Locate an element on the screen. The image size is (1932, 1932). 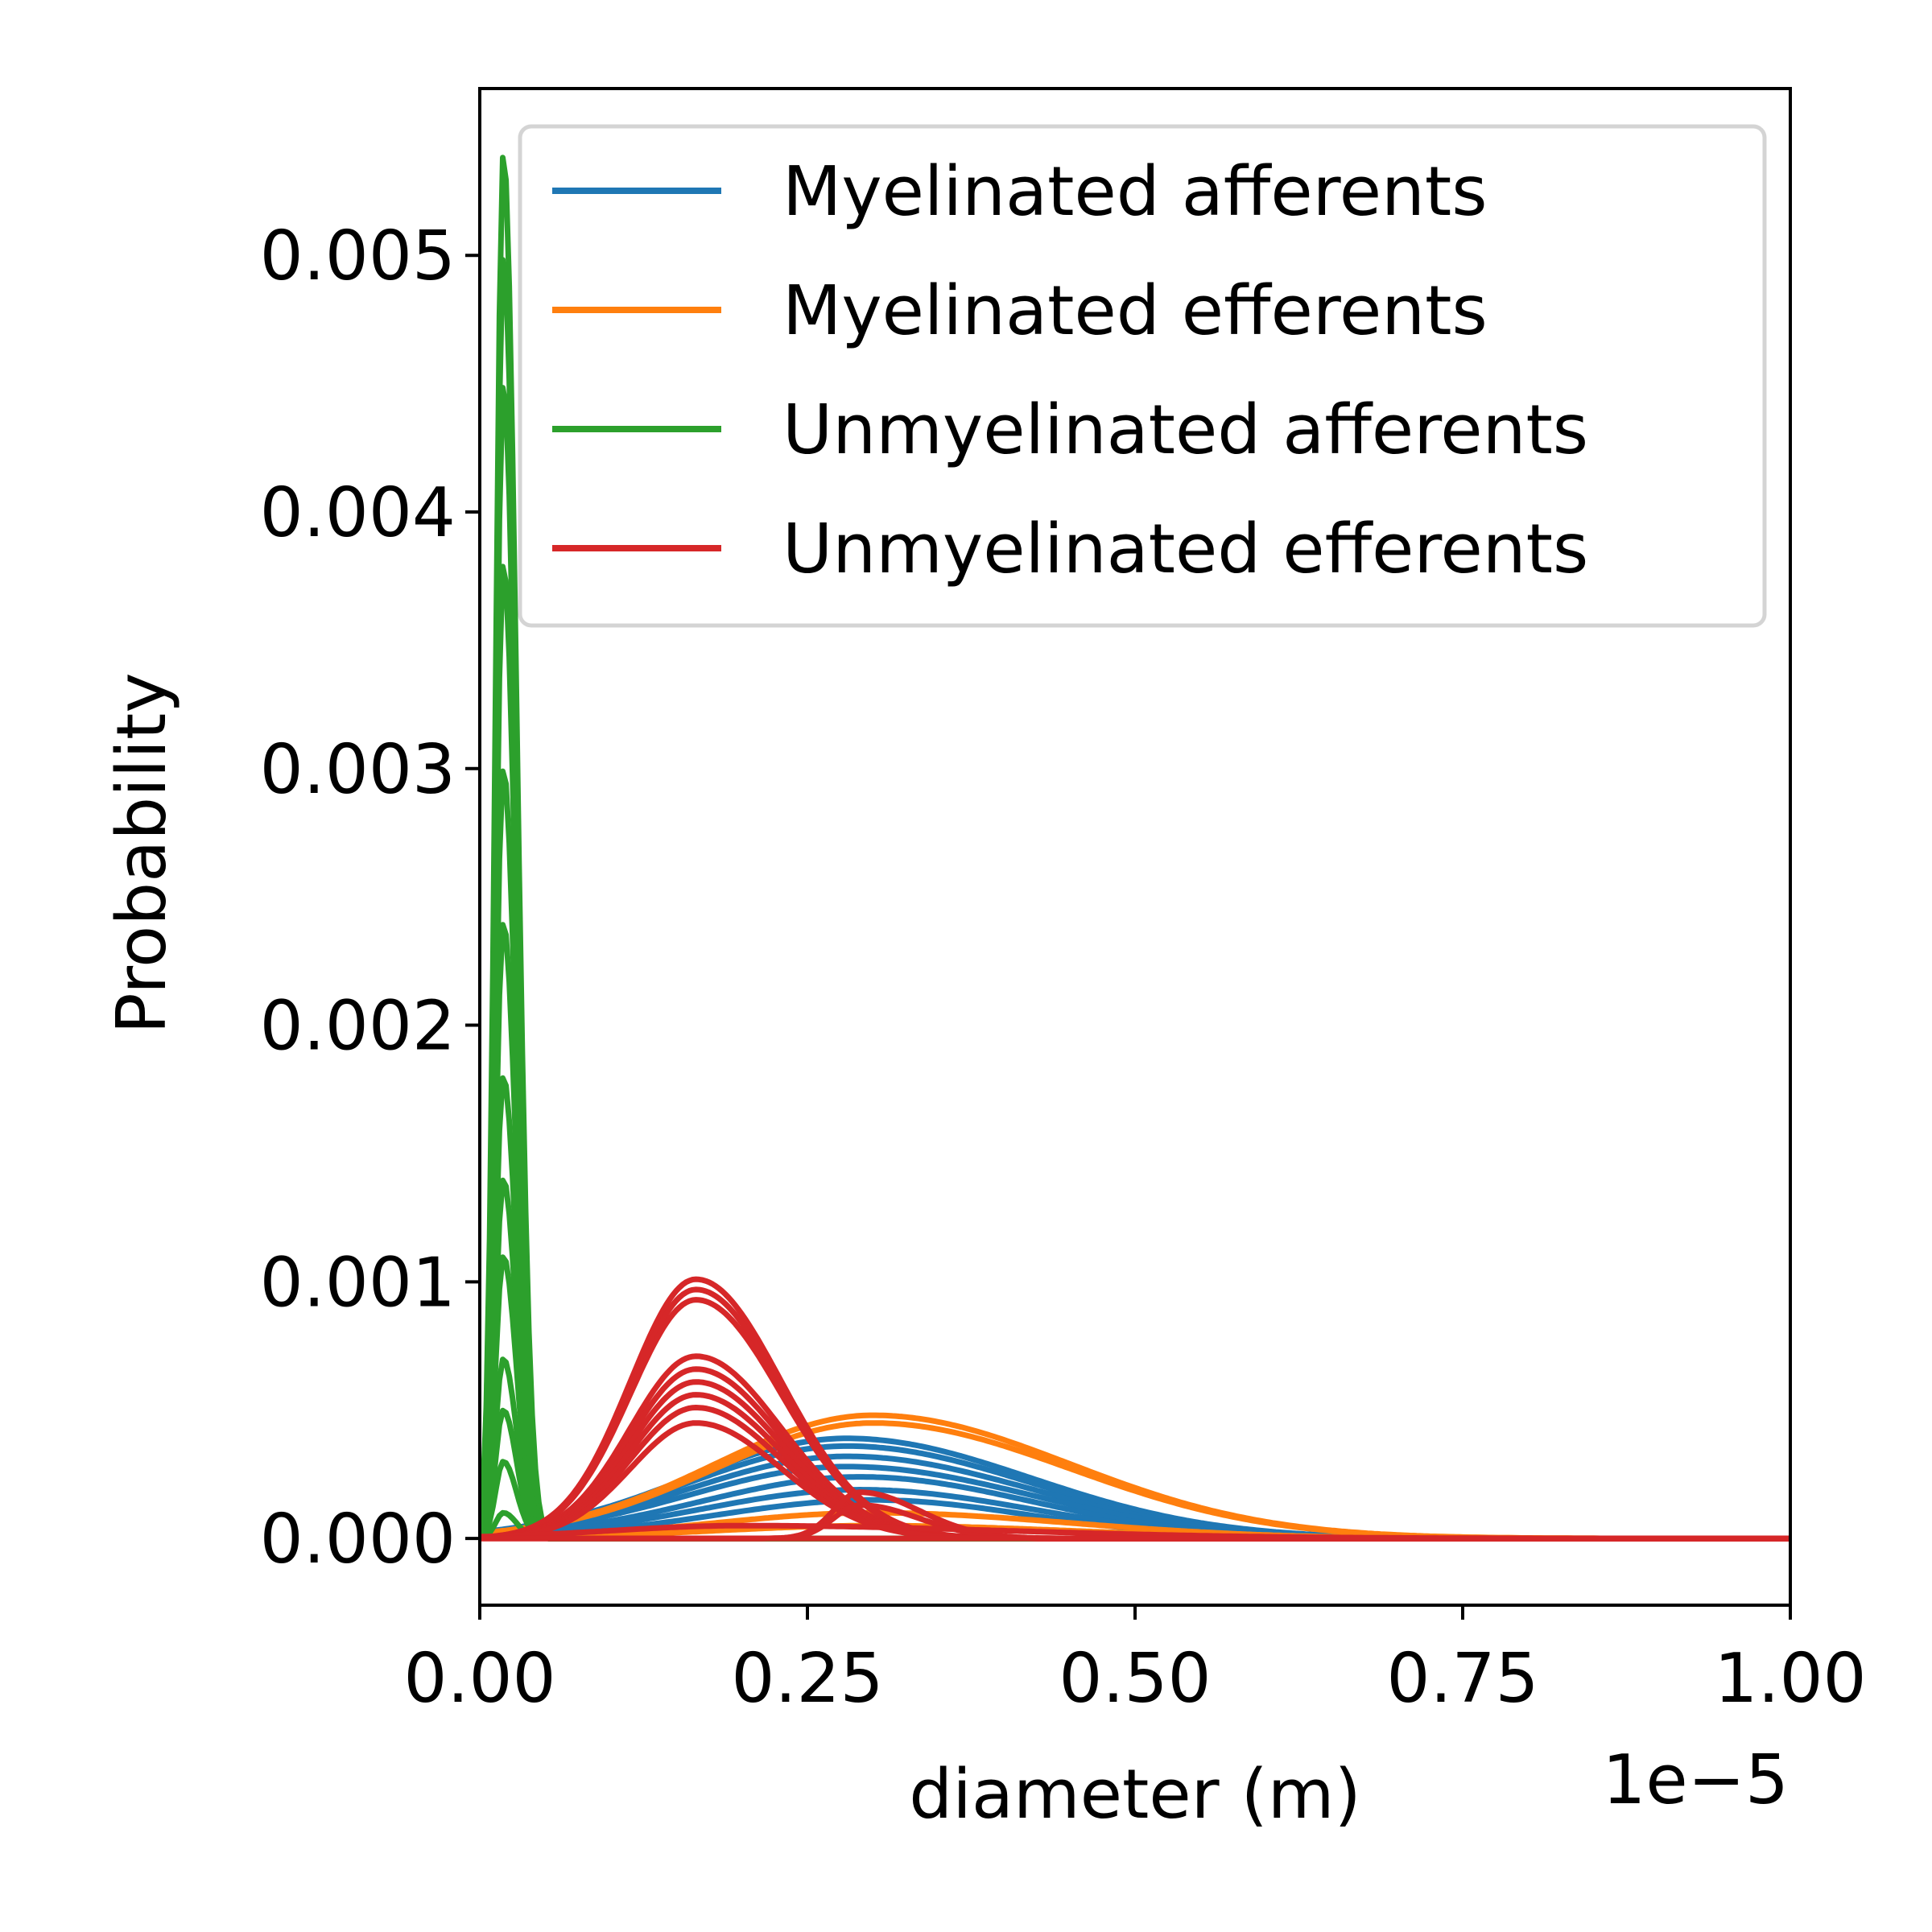
x-axis: 0.00 0.25 0.50 0.75 1.00 is located at coordinates (1135, 1662).